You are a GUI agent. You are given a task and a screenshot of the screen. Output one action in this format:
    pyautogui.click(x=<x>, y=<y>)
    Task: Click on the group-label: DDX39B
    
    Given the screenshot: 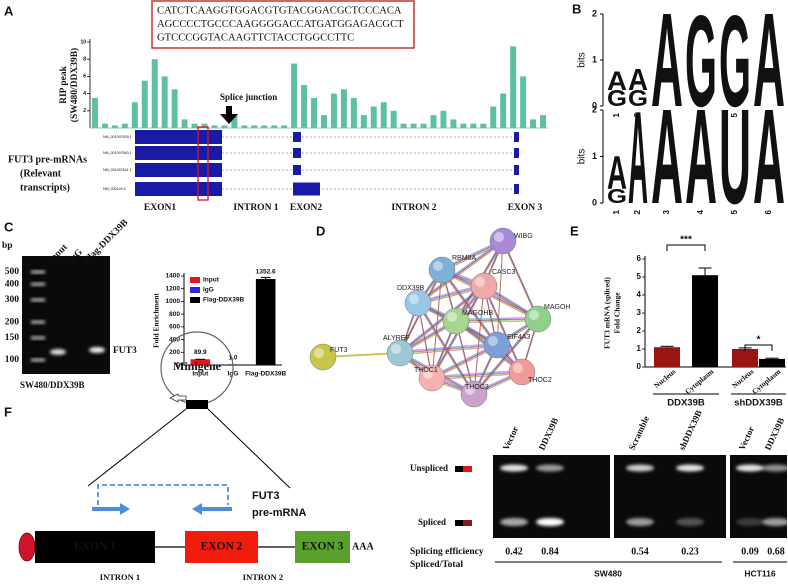 What is the action you would take?
    pyautogui.click(x=686, y=403)
    